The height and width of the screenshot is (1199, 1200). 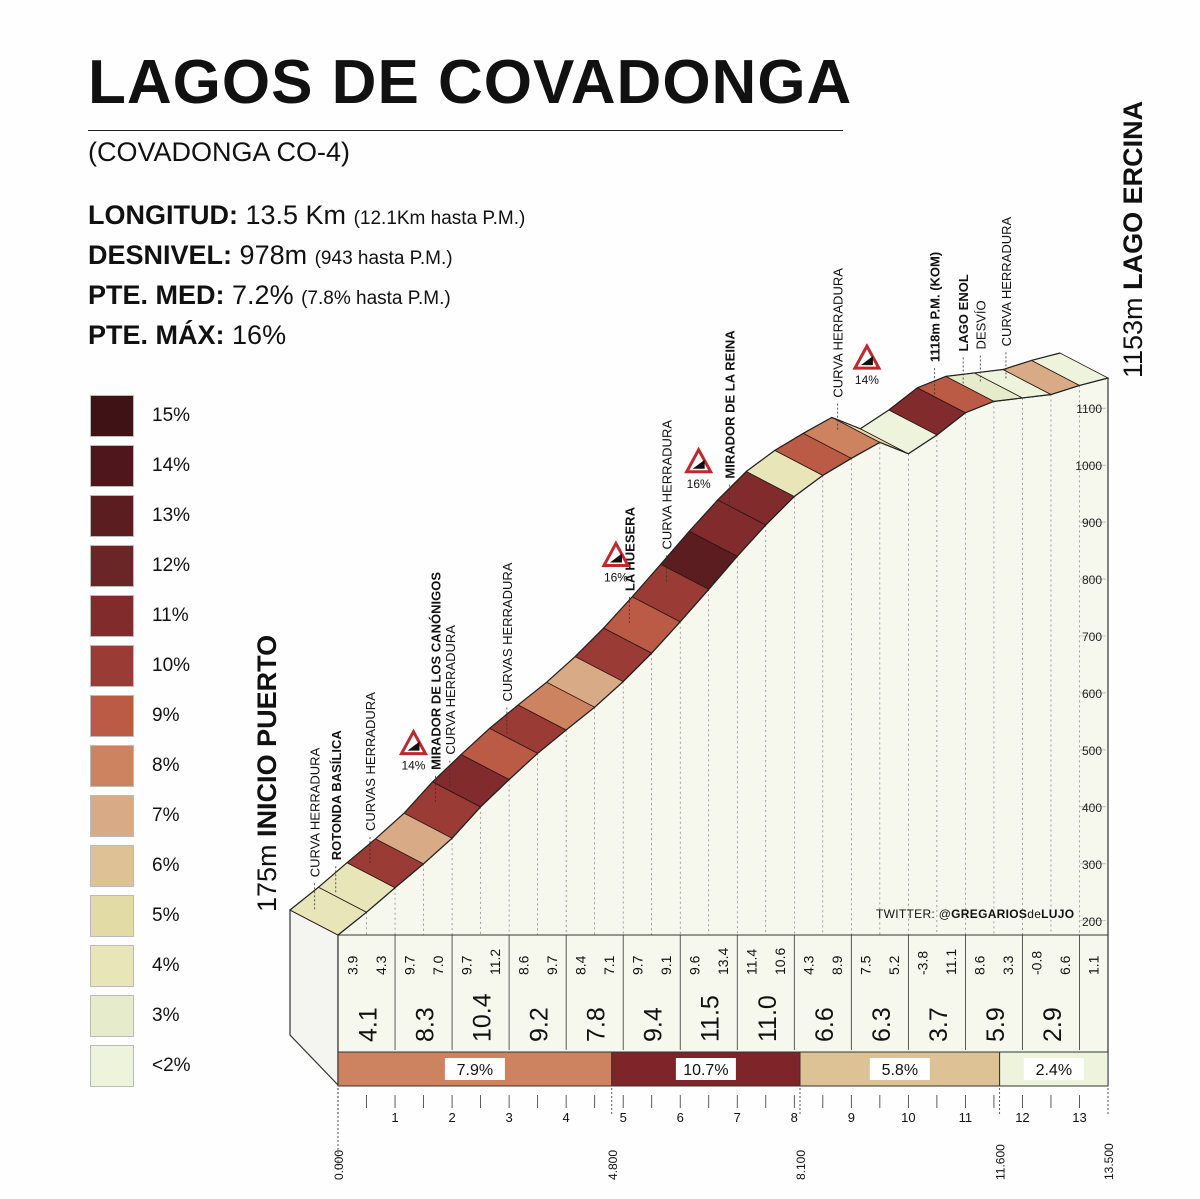 What do you see at coordinates (273, 255) in the screenshot?
I see `stat-value: 978m` at bounding box center [273, 255].